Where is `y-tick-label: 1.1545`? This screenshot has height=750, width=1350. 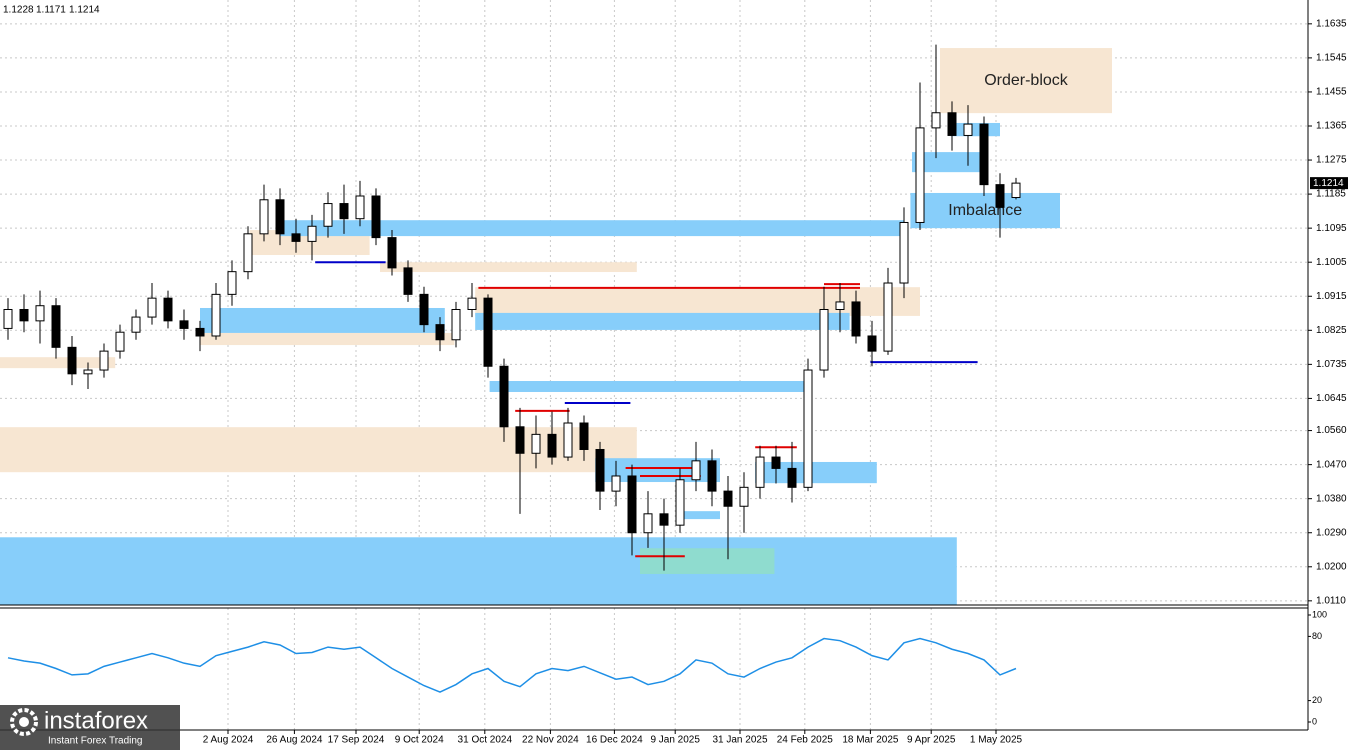 y-tick-label: 1.1545 is located at coordinates (1331, 58).